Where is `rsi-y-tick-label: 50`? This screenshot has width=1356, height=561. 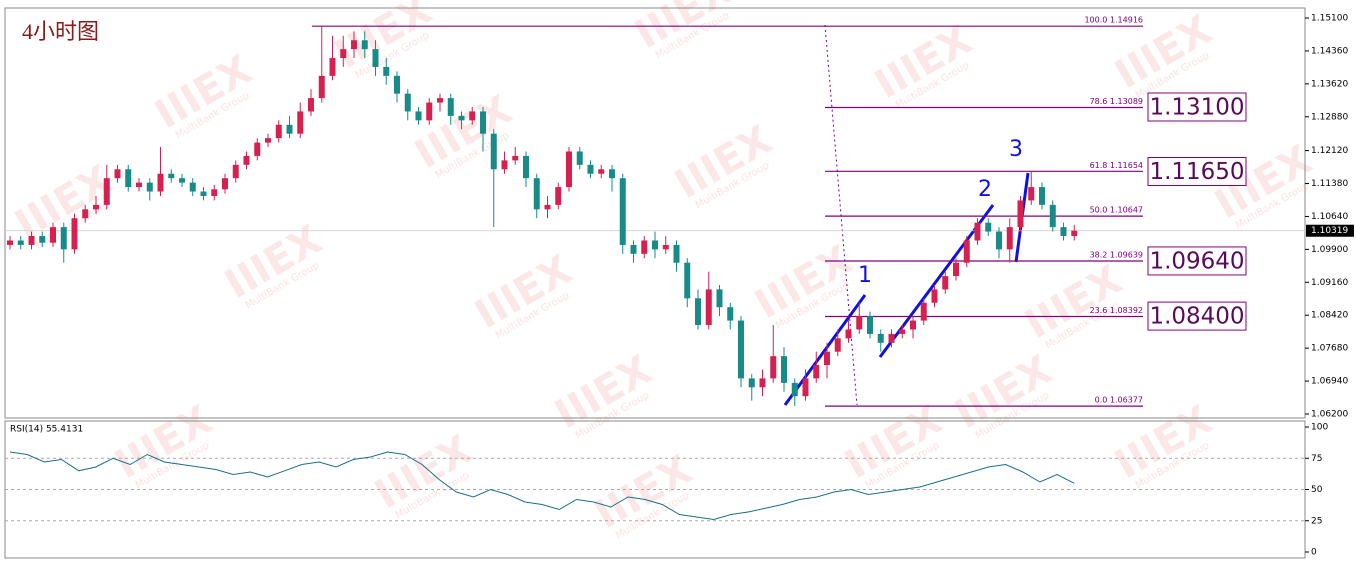 rsi-y-tick-label: 50 is located at coordinates (1317, 490).